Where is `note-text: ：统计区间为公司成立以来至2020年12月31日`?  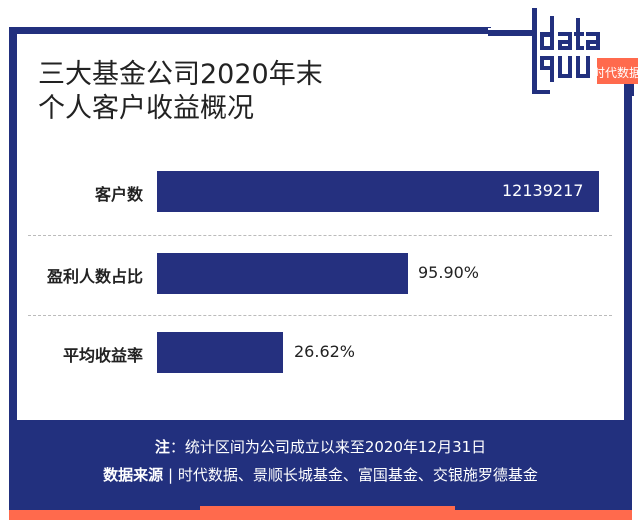
note-text: ：统计区间为公司成立以来至2020年12月31日 is located at coordinates (328, 447).